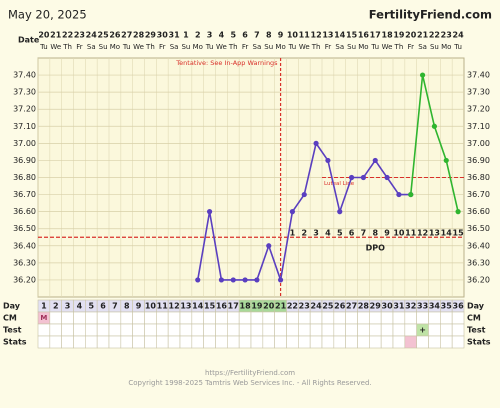 This screenshot has width=500, height=408. I want to click on date-label: 21, so click(56, 35).